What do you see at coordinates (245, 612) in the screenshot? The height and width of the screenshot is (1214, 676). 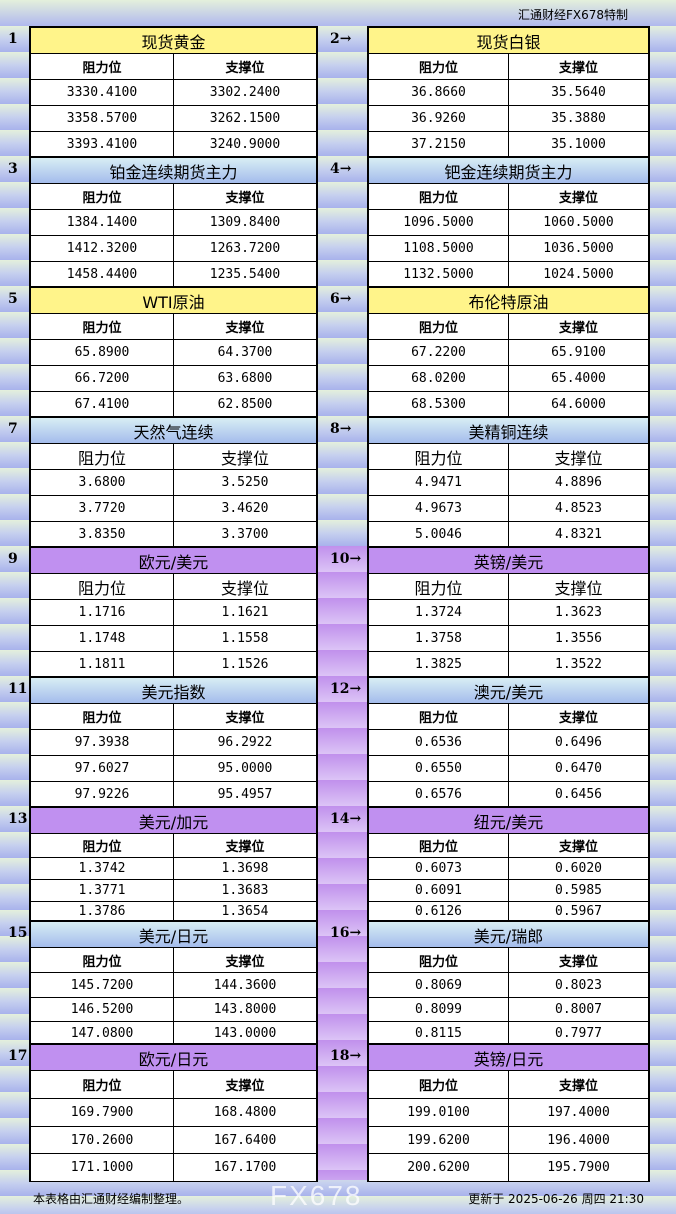 I see `support-value: 1.1621` at bounding box center [245, 612].